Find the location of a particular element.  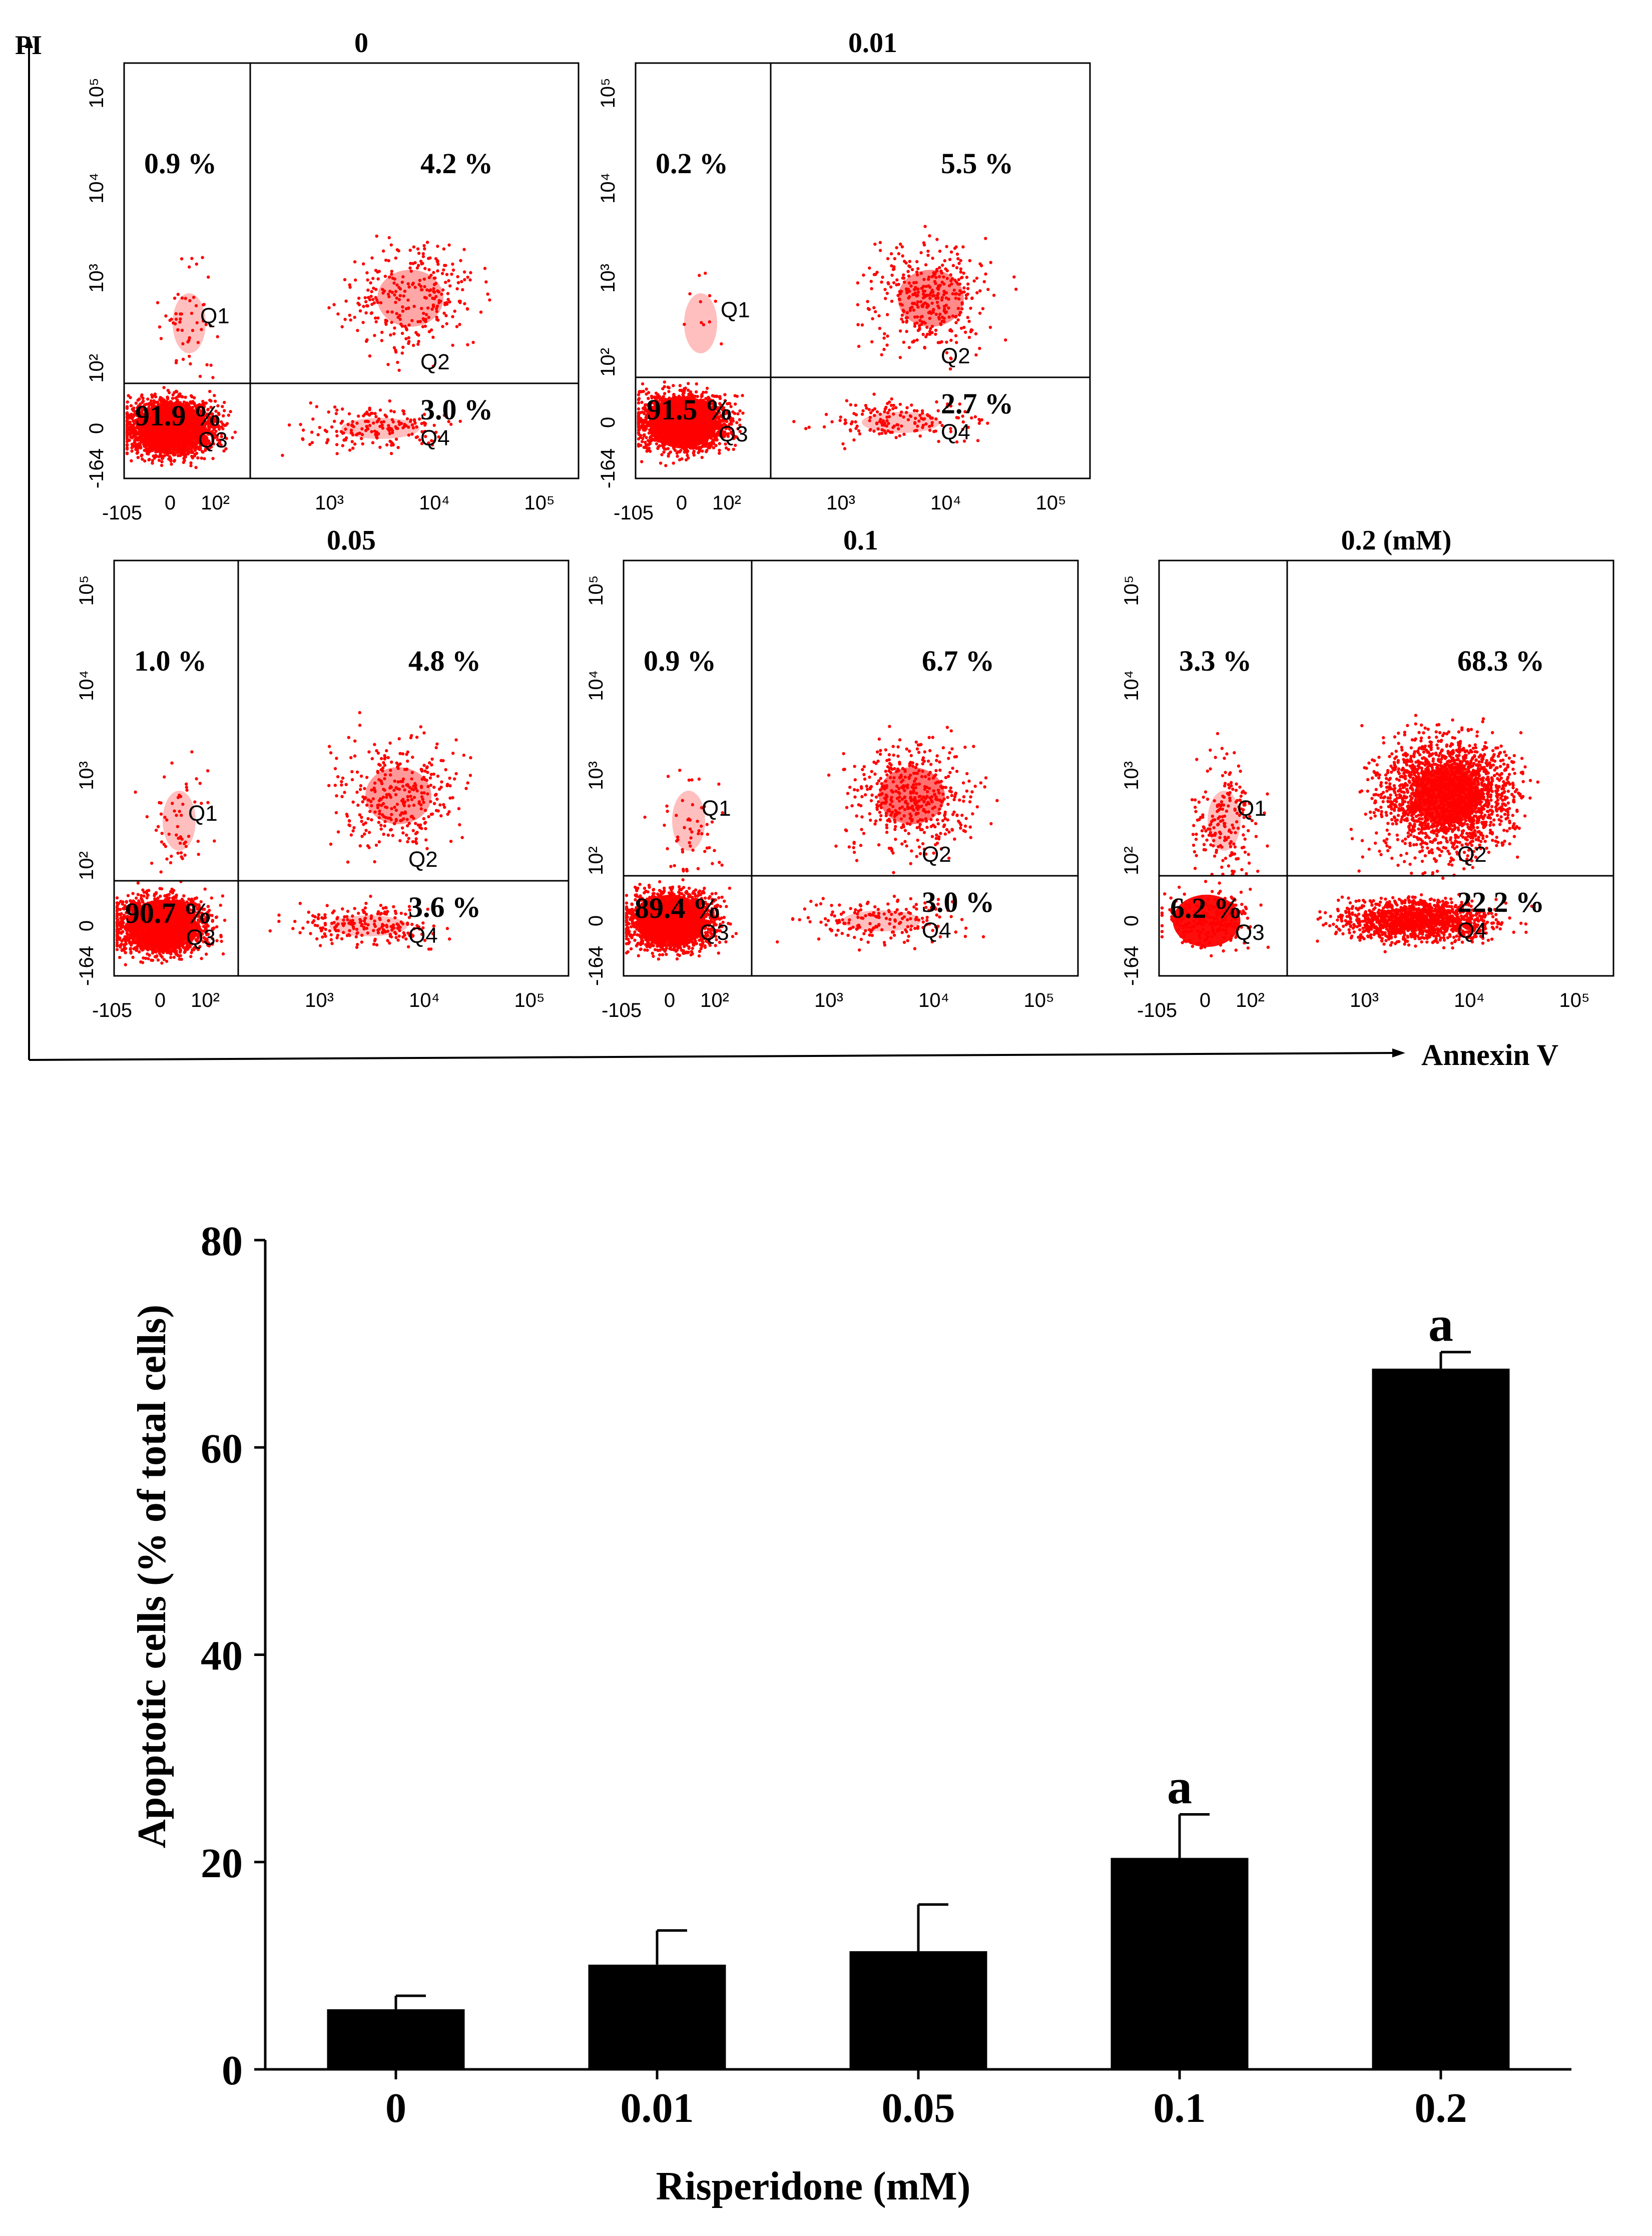

quadrant-label-q3: Q3 is located at coordinates (213, 440).